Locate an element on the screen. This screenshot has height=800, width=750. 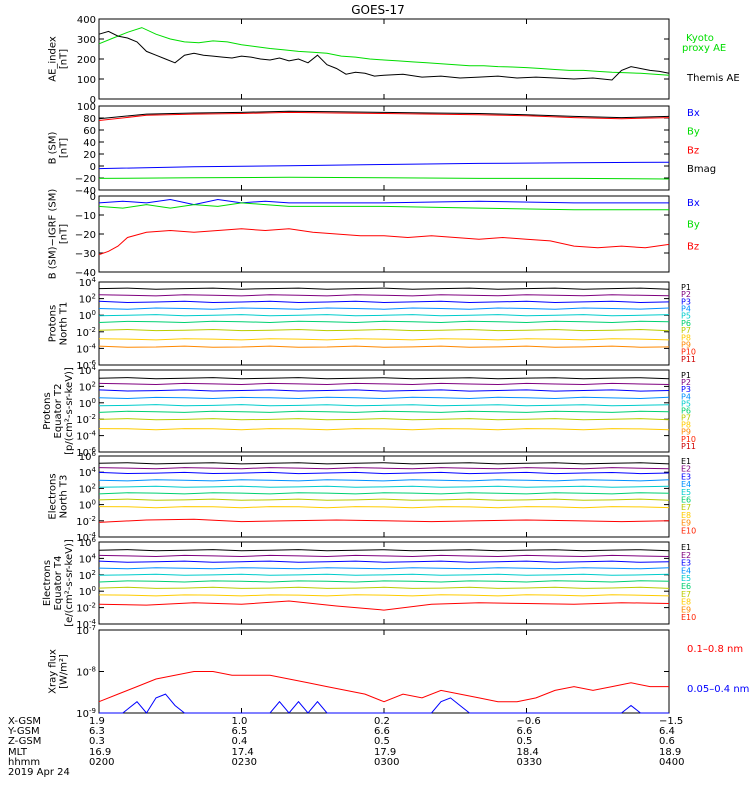
ephemeris-value: 1.9 is located at coordinates (97, 721).